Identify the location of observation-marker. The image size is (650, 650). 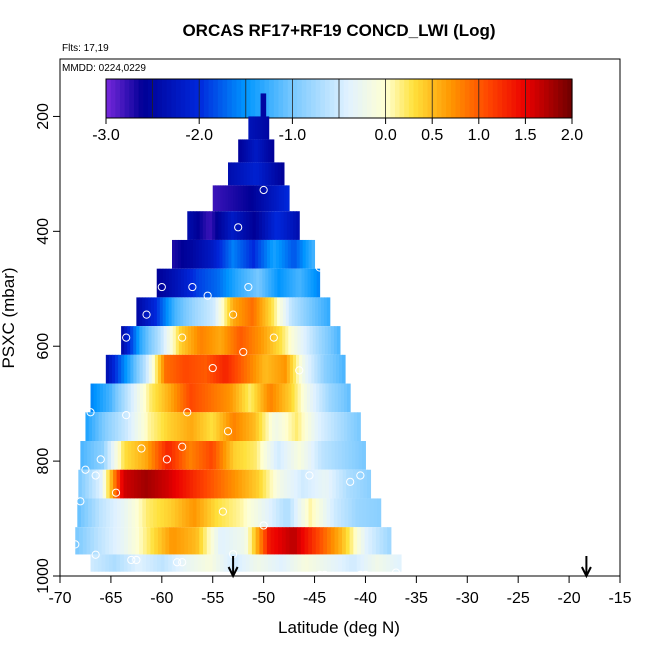
(263, 525).